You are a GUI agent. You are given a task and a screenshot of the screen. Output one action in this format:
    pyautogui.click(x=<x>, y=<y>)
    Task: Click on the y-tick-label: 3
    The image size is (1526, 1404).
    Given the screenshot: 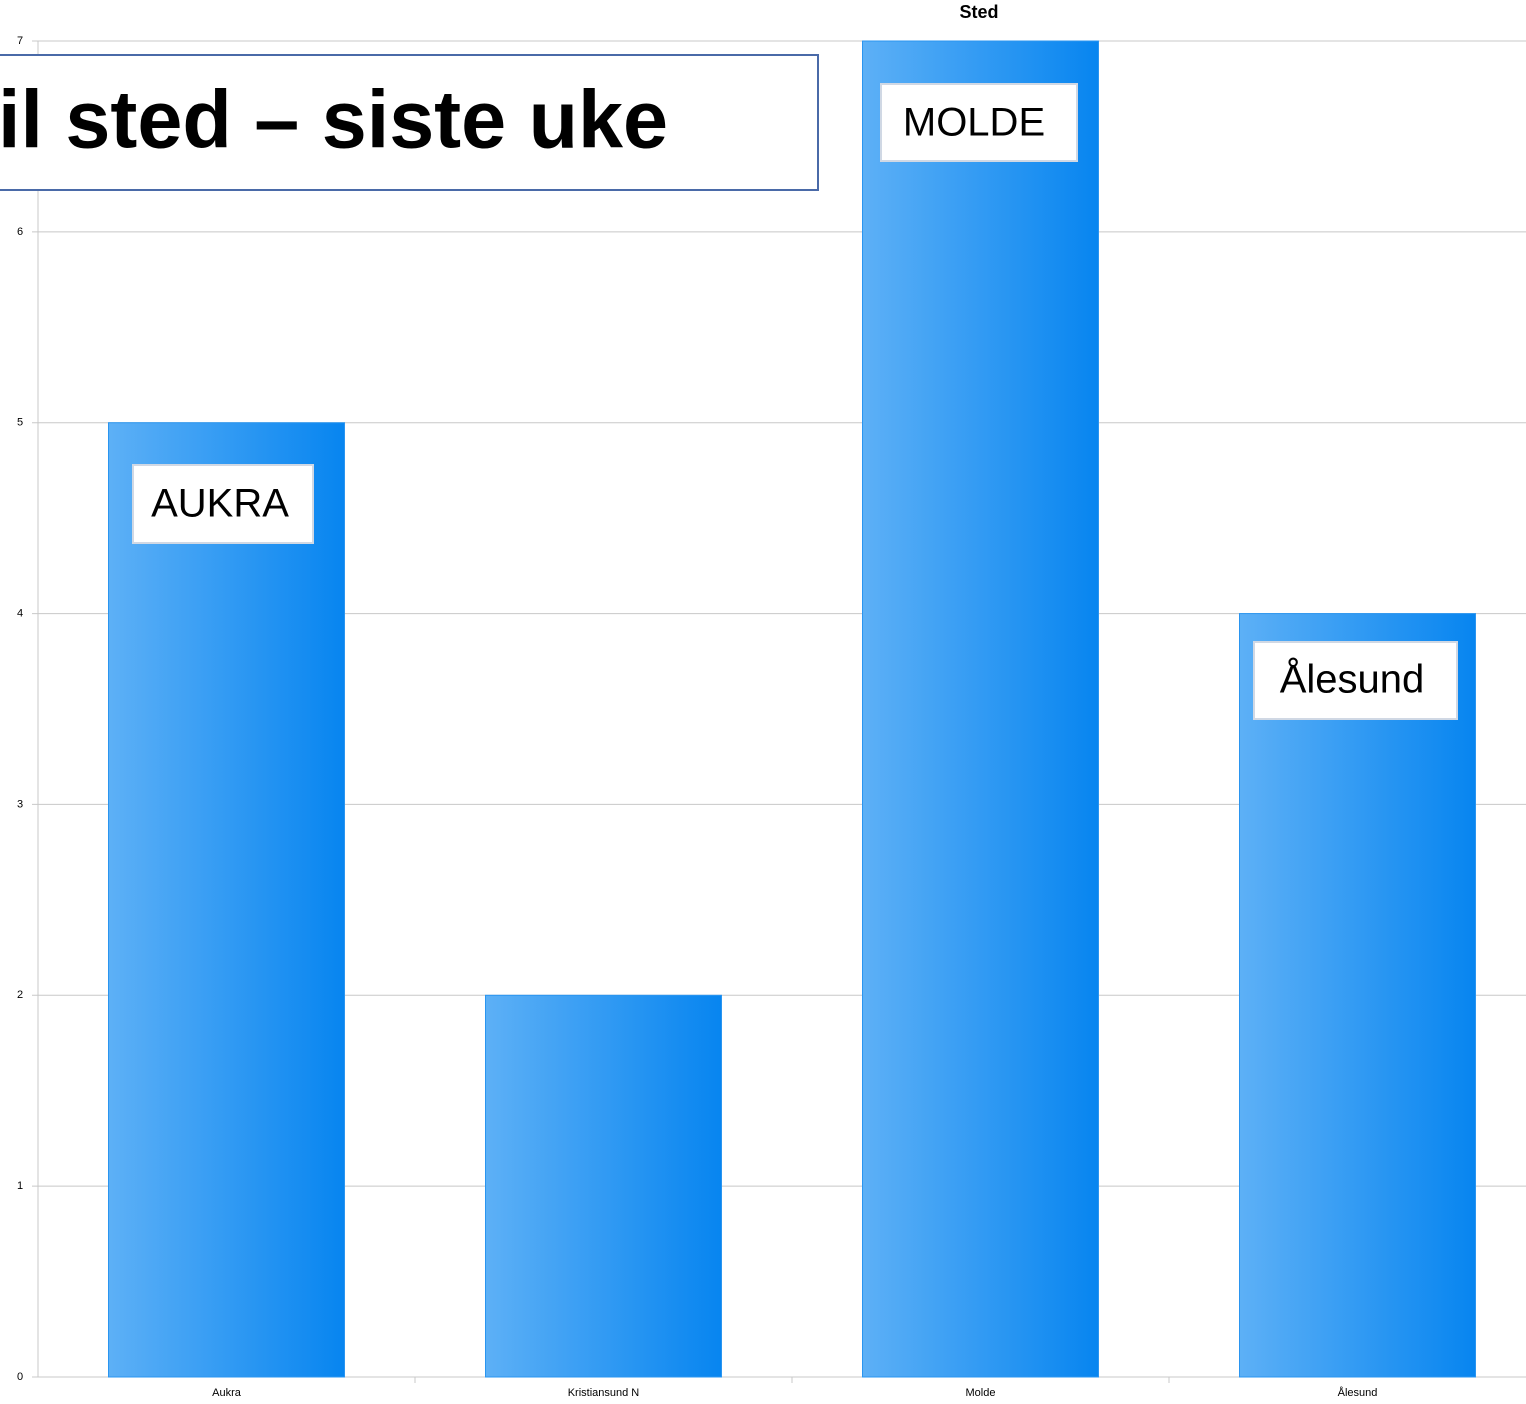 What is the action you would take?
    pyautogui.click(x=20, y=804)
    